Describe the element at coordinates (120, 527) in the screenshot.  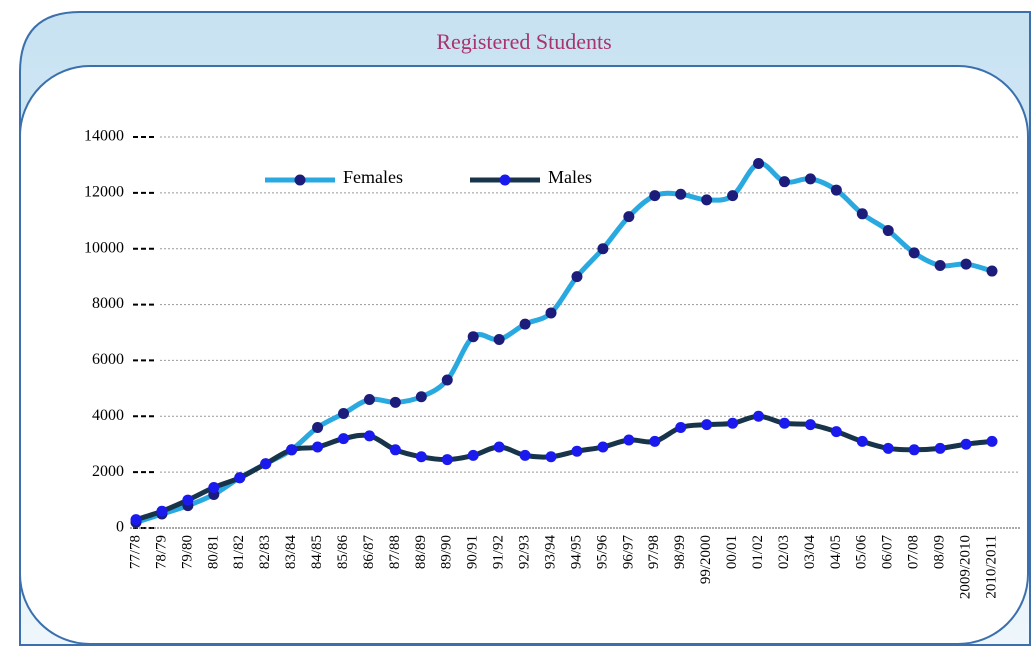
I see `y-tick-label: 0` at that location.